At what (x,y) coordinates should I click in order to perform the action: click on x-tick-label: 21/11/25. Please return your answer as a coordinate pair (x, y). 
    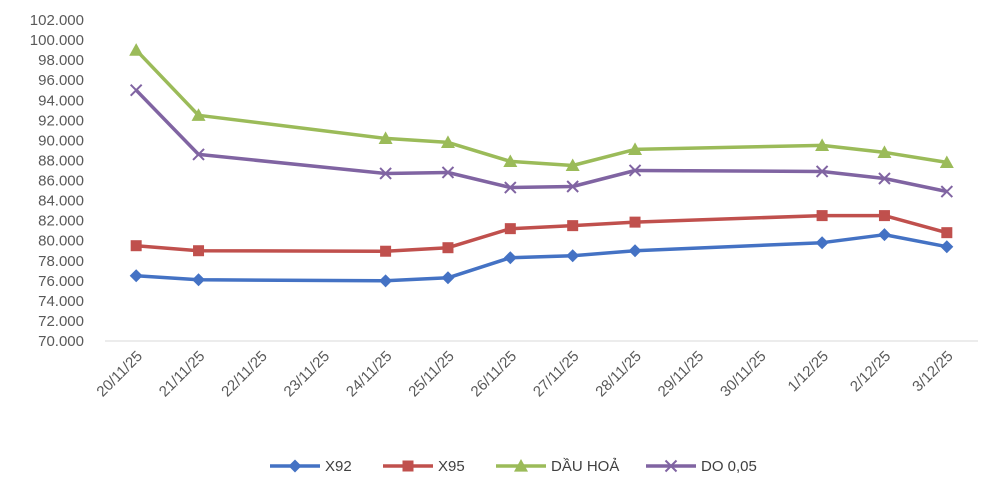
    Looking at the image, I should click on (182, 374).